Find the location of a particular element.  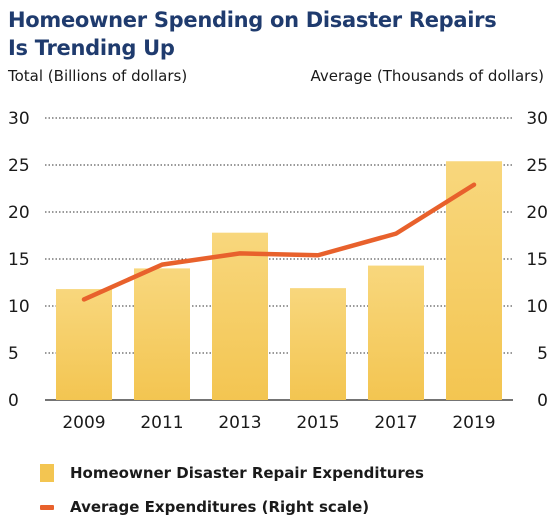

legend-item-line: Average Expenditures (Right scale) is located at coordinates (232, 507).